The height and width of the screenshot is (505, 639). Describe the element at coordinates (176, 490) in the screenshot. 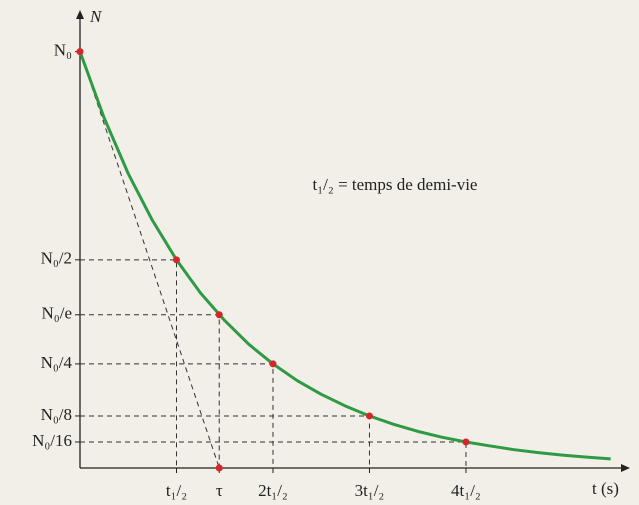

I see `x-tick-label: t₁/₂` at that location.